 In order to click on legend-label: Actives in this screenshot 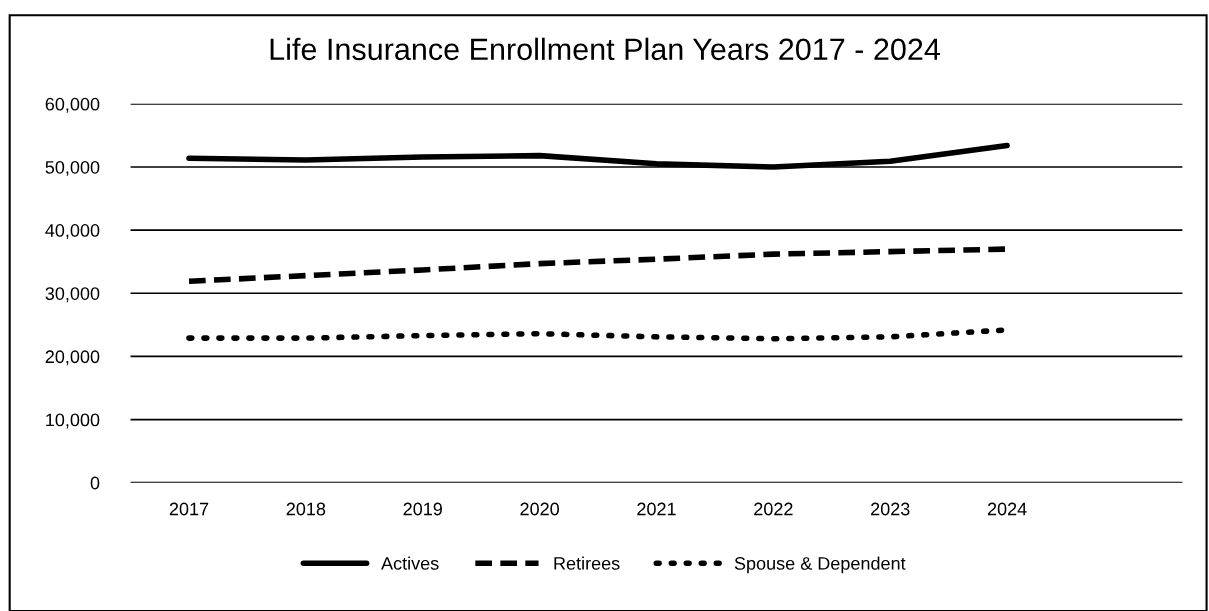, I will do `click(410, 563)`.